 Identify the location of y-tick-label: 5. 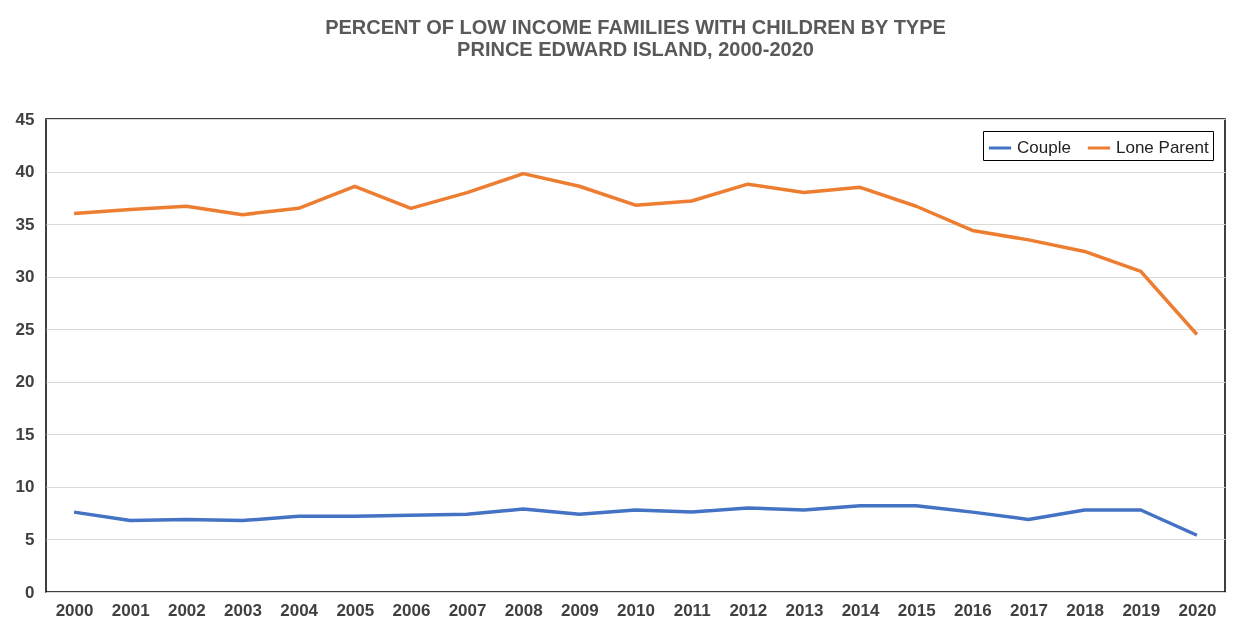
(30, 539).